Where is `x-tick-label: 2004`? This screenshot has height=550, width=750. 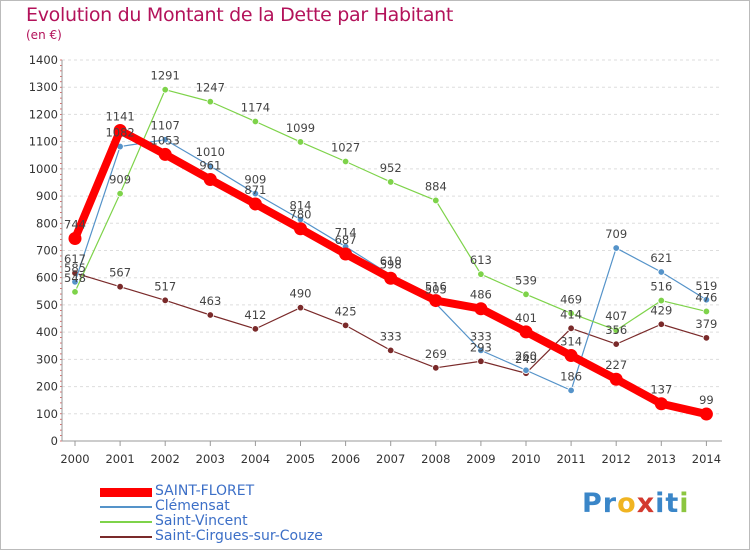
x-tick-label: 2004 is located at coordinates (255, 459).